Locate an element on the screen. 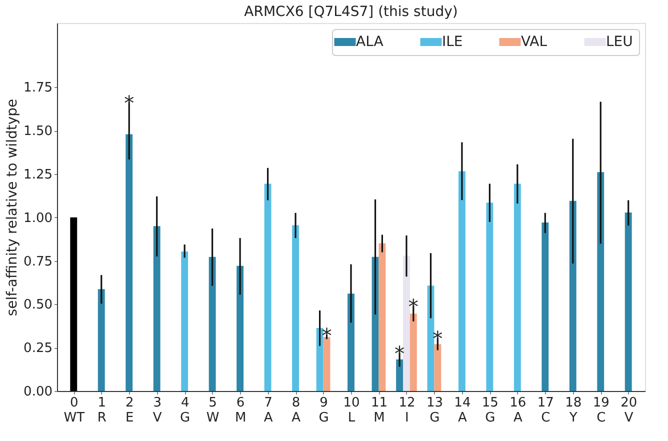 Image resolution: width=668 pixels, height=441 pixels. x-tick-label: 6 M is located at coordinates (240, 411).